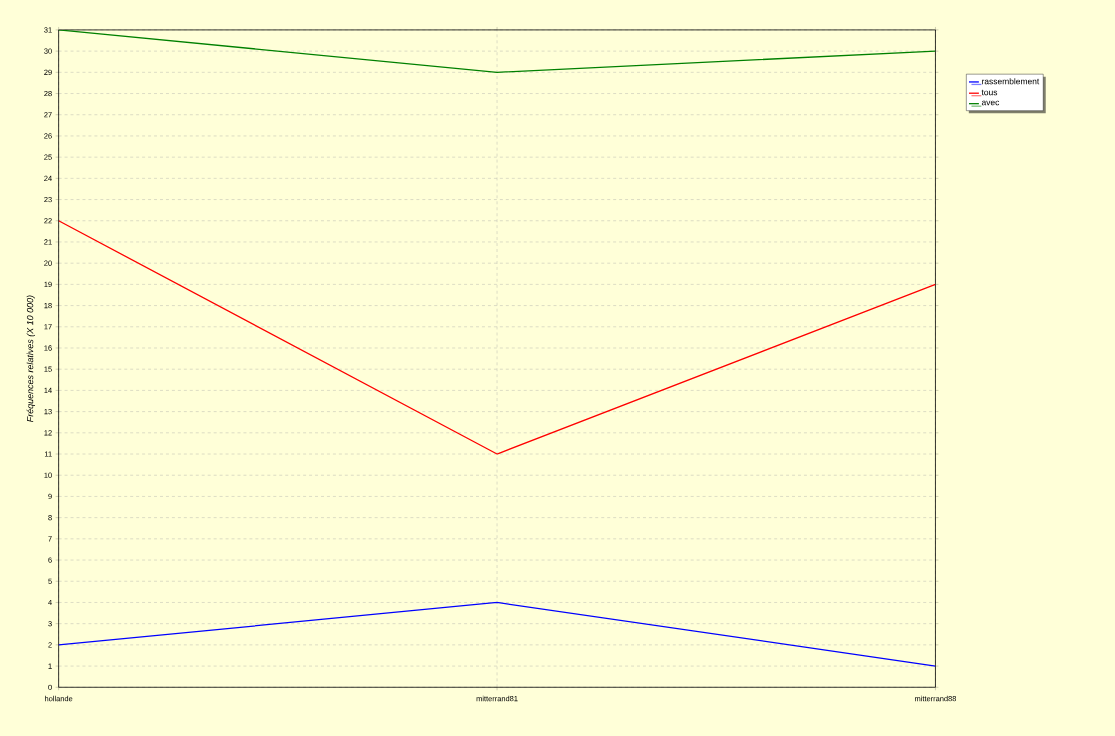 The height and width of the screenshot is (736, 1115). What do you see at coordinates (989, 92) in the screenshot?
I see `legend-label: tous` at bounding box center [989, 92].